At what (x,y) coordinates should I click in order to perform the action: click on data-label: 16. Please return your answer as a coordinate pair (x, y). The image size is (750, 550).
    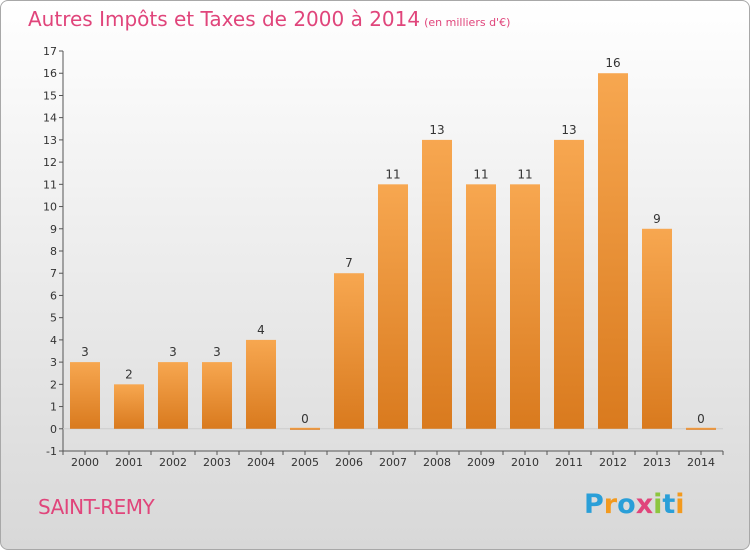
    Looking at the image, I should click on (612, 63).